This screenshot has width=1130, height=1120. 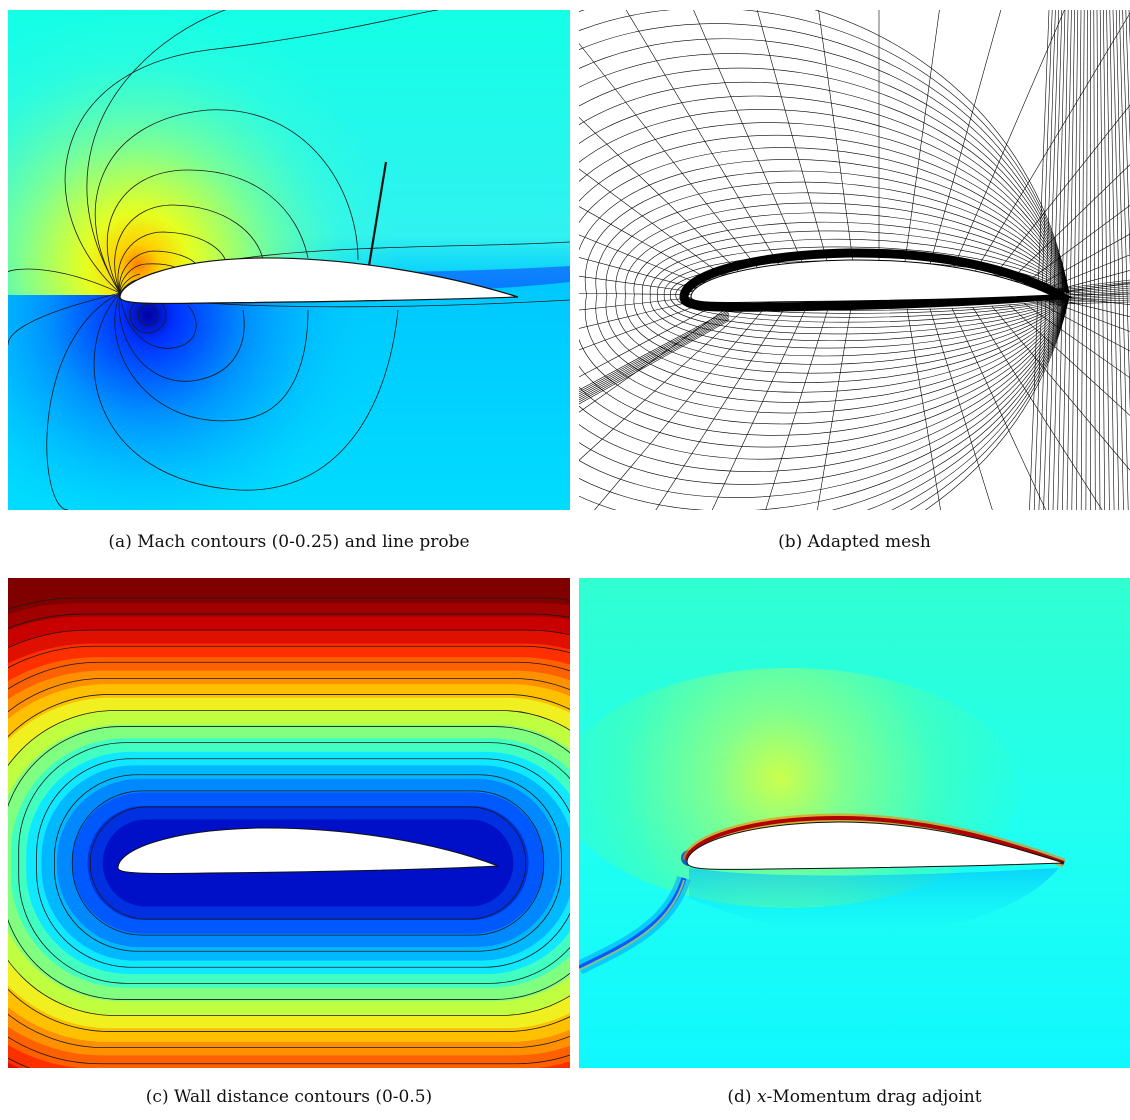 I want to click on caption-a-label: (a), so click(x=120, y=542).